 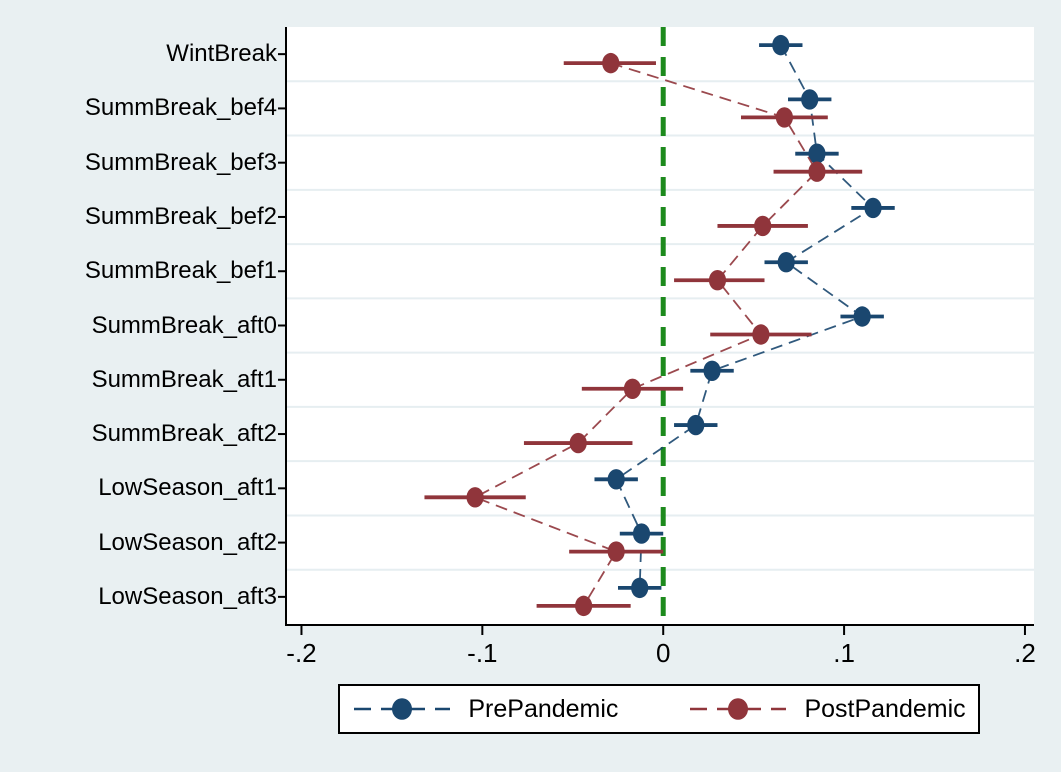 I want to click on x-tick-label: 0, so click(x=663, y=653).